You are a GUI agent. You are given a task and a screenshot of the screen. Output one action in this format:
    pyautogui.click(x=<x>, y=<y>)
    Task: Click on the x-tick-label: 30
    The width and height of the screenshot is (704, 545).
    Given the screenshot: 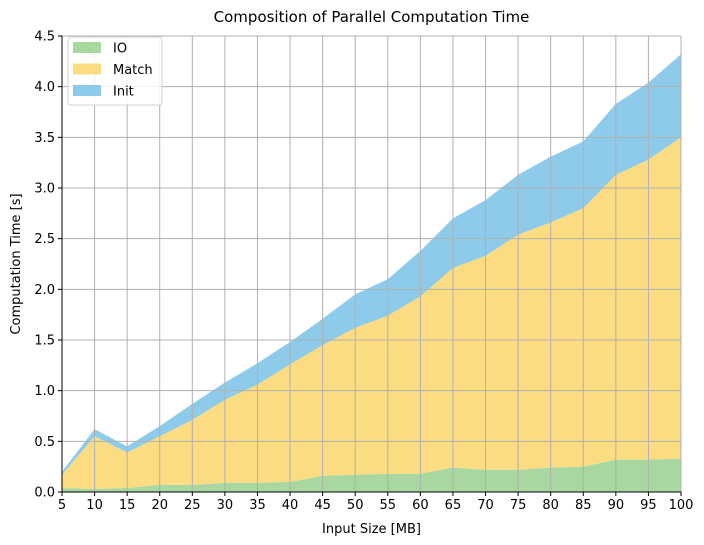 What is the action you would take?
    pyautogui.click(x=225, y=505)
    